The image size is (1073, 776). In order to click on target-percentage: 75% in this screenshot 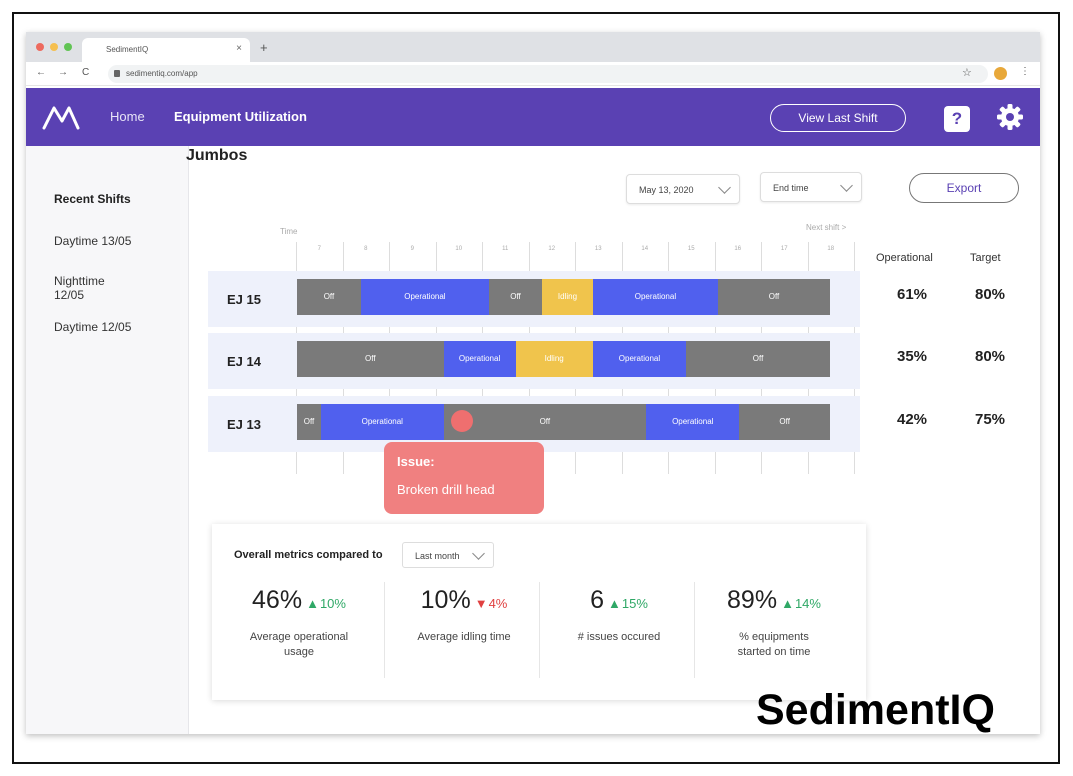, I will do `click(990, 419)`.